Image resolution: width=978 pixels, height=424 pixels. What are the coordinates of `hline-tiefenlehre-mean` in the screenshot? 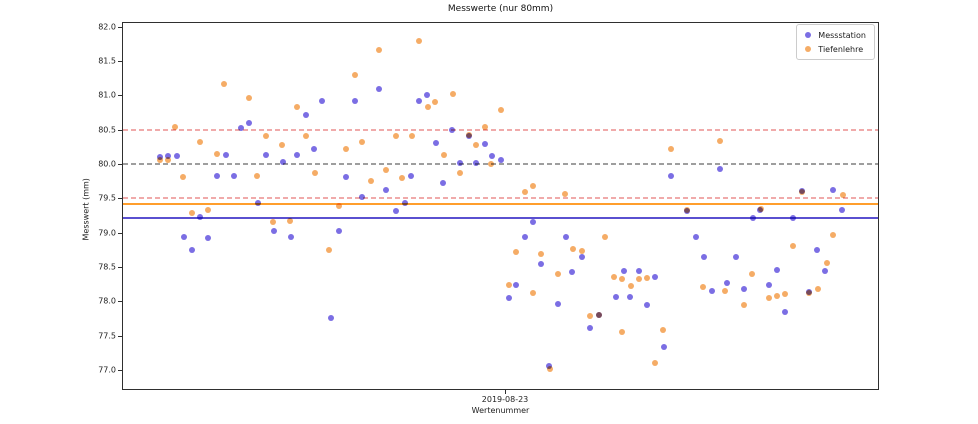 It's located at (500, 203).